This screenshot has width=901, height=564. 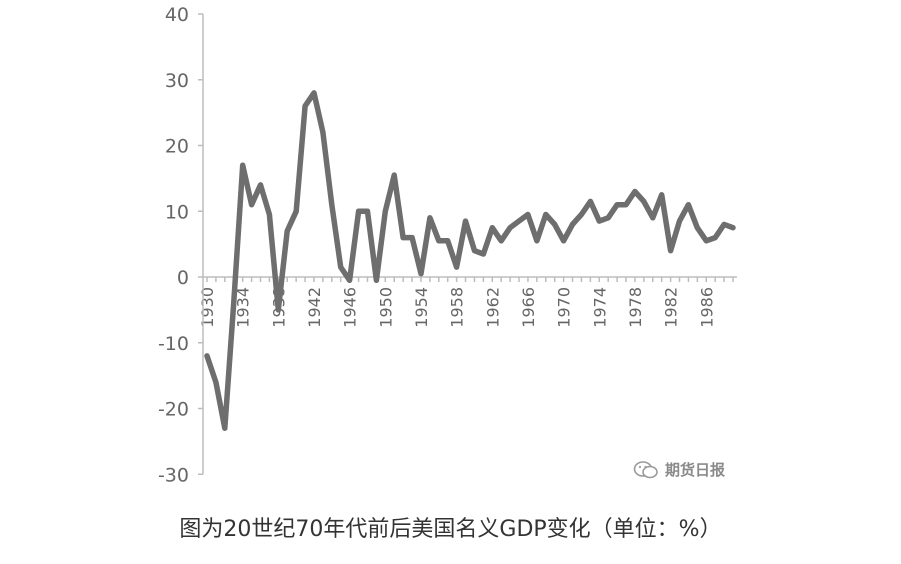 I want to click on x-tick-label: 1966, so click(x=528, y=307).